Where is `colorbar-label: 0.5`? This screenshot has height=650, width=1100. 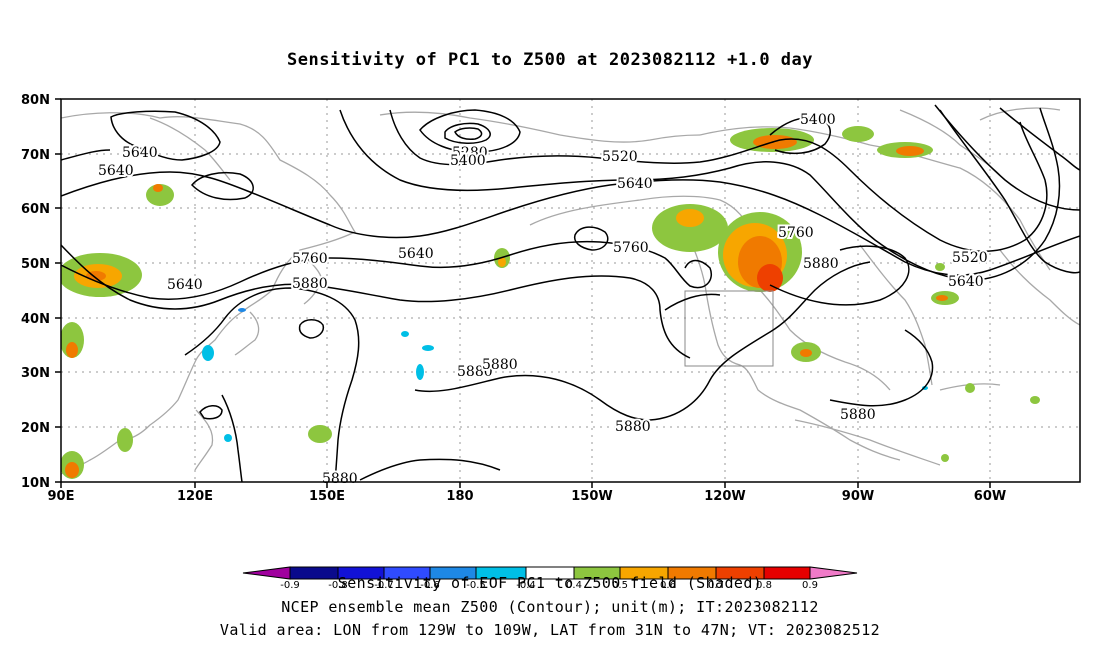
colorbar-label: 0.5 is located at coordinates (620, 585).